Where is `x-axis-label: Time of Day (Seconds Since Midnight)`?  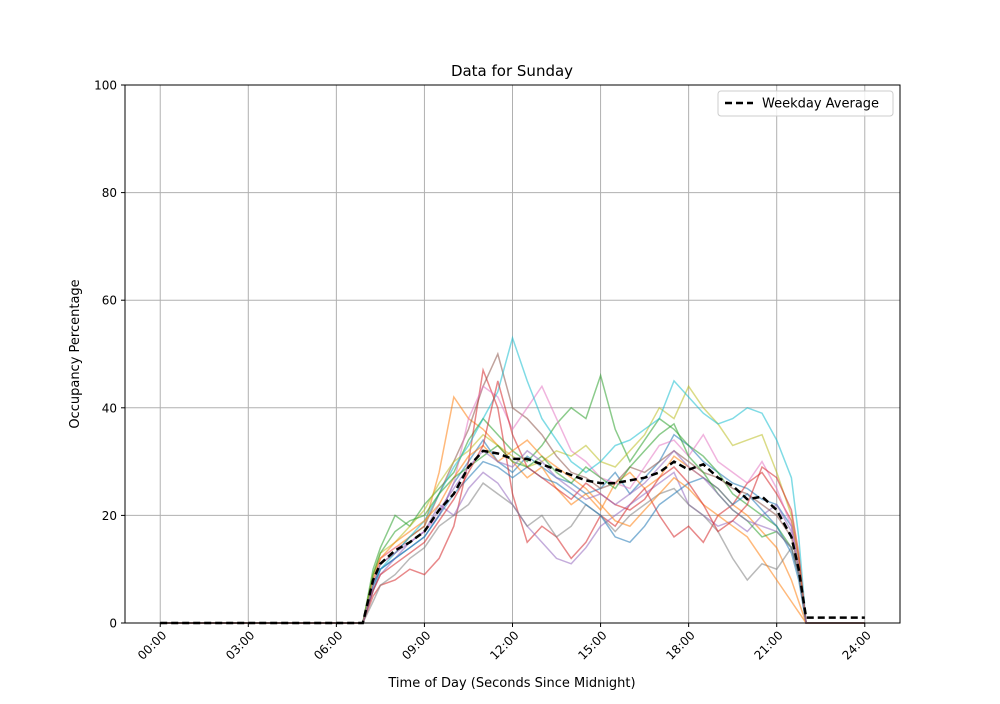
x-axis-label: Time of Day (Seconds Since Midnight) is located at coordinates (511, 683).